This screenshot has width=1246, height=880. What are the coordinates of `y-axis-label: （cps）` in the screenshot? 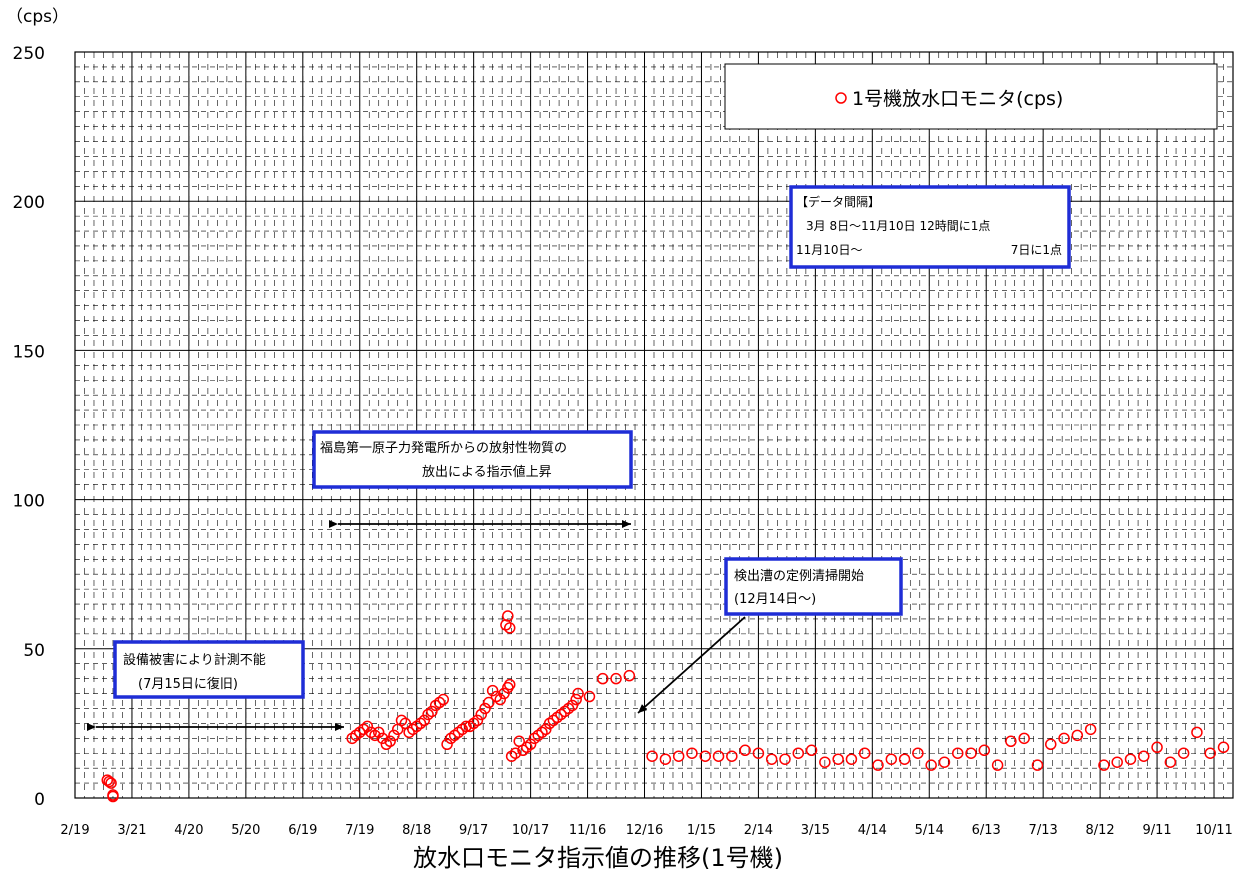 It's located at (37, 17).